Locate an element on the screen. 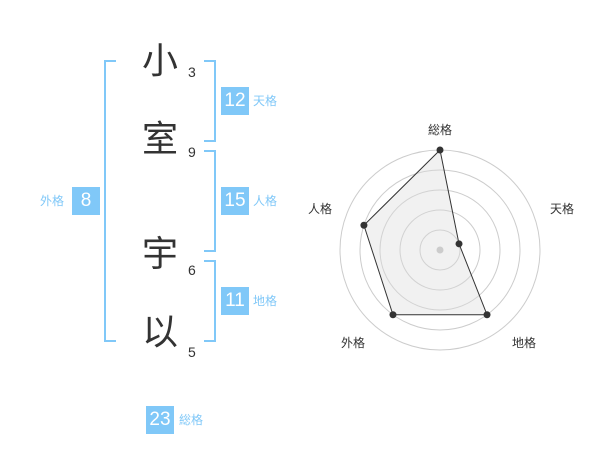 This screenshot has width=600, height=470. axis-label-chikaku: 地格 is located at coordinates (524, 342).